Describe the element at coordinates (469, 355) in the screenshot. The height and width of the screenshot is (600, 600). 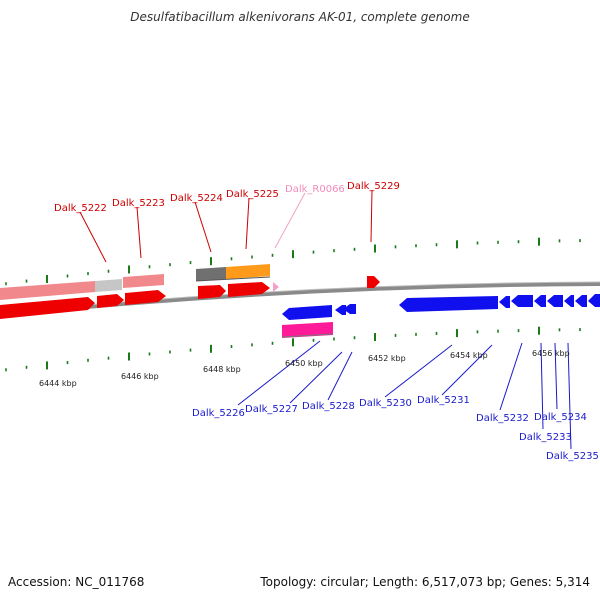
I see `scale-label: 6454 kbp` at that location.